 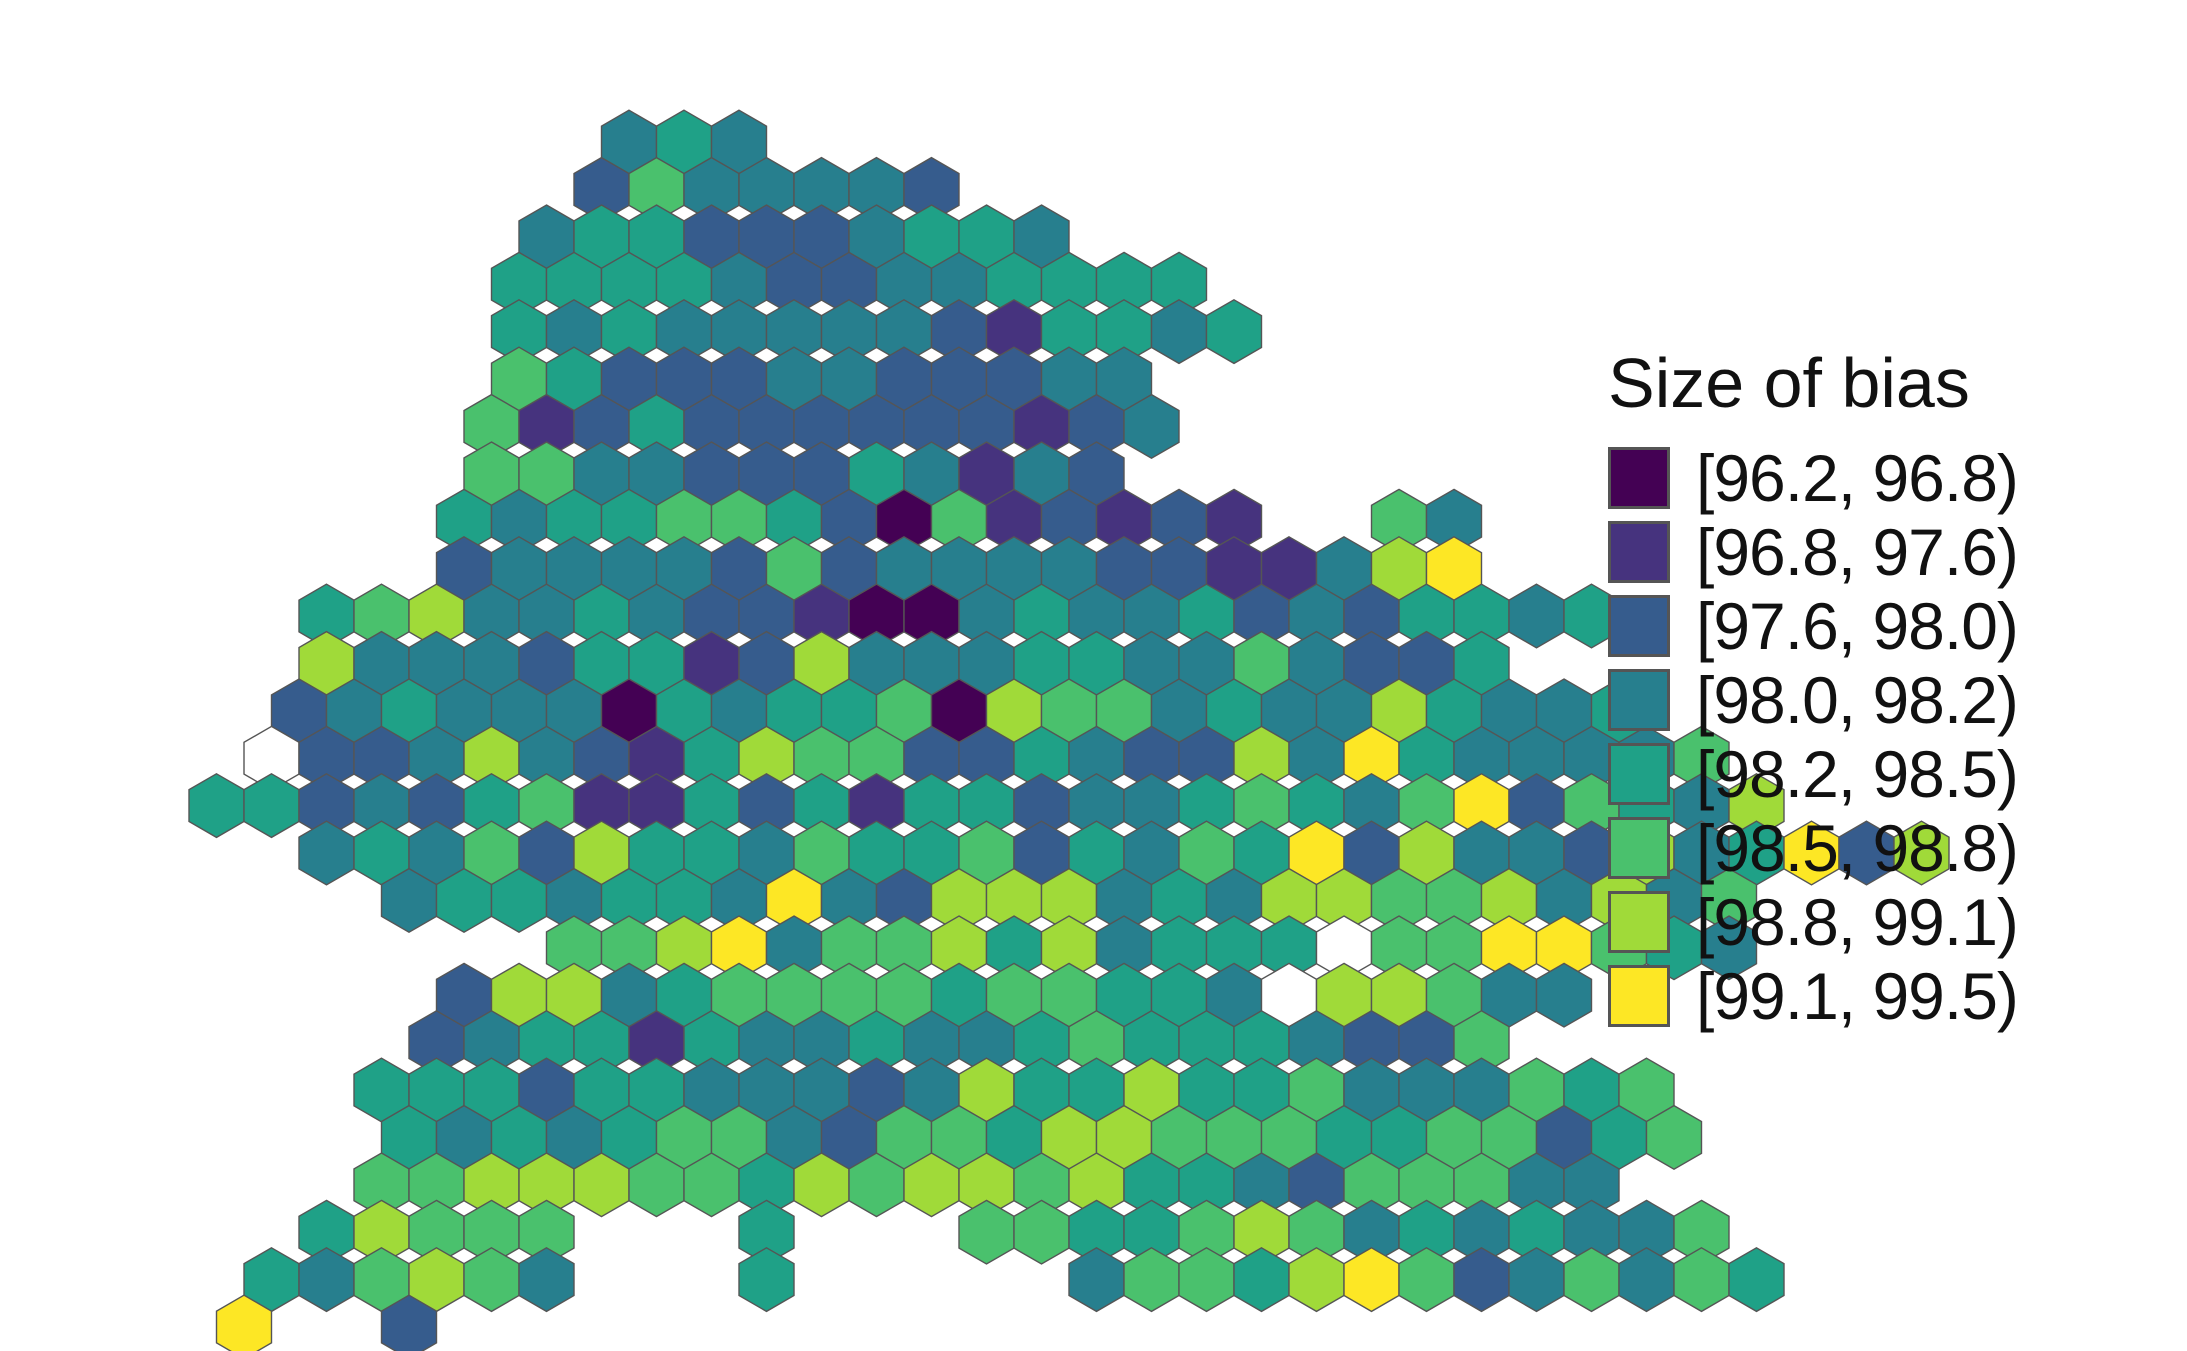 I want to click on legend-item: [96.8, 97.6), so click(x=1888, y=552).